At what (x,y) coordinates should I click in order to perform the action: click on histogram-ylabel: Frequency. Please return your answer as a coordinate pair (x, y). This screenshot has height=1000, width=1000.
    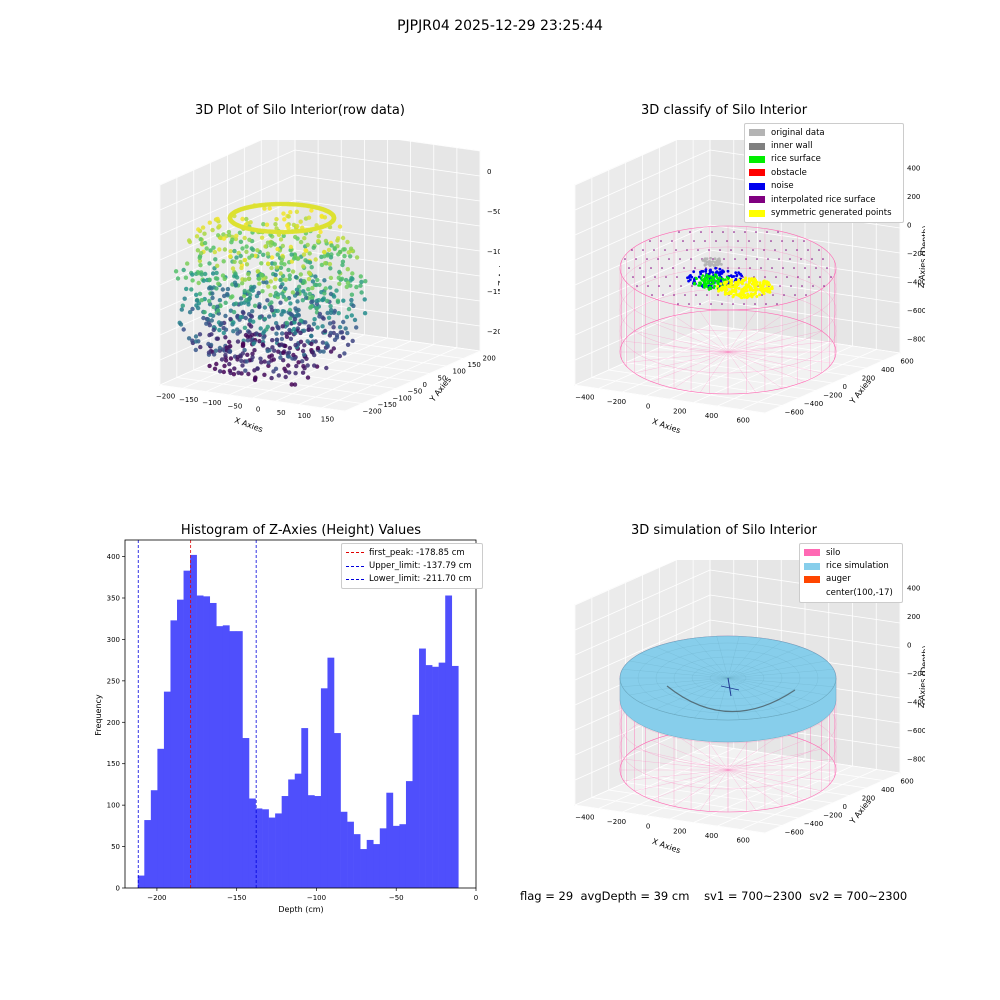
    Looking at the image, I should click on (98, 715).